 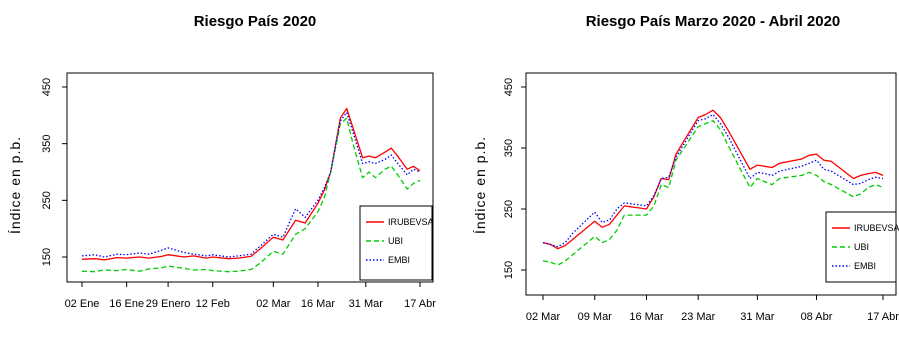 I want to click on x-tick-label: 02 Ene, so click(x=82, y=304).